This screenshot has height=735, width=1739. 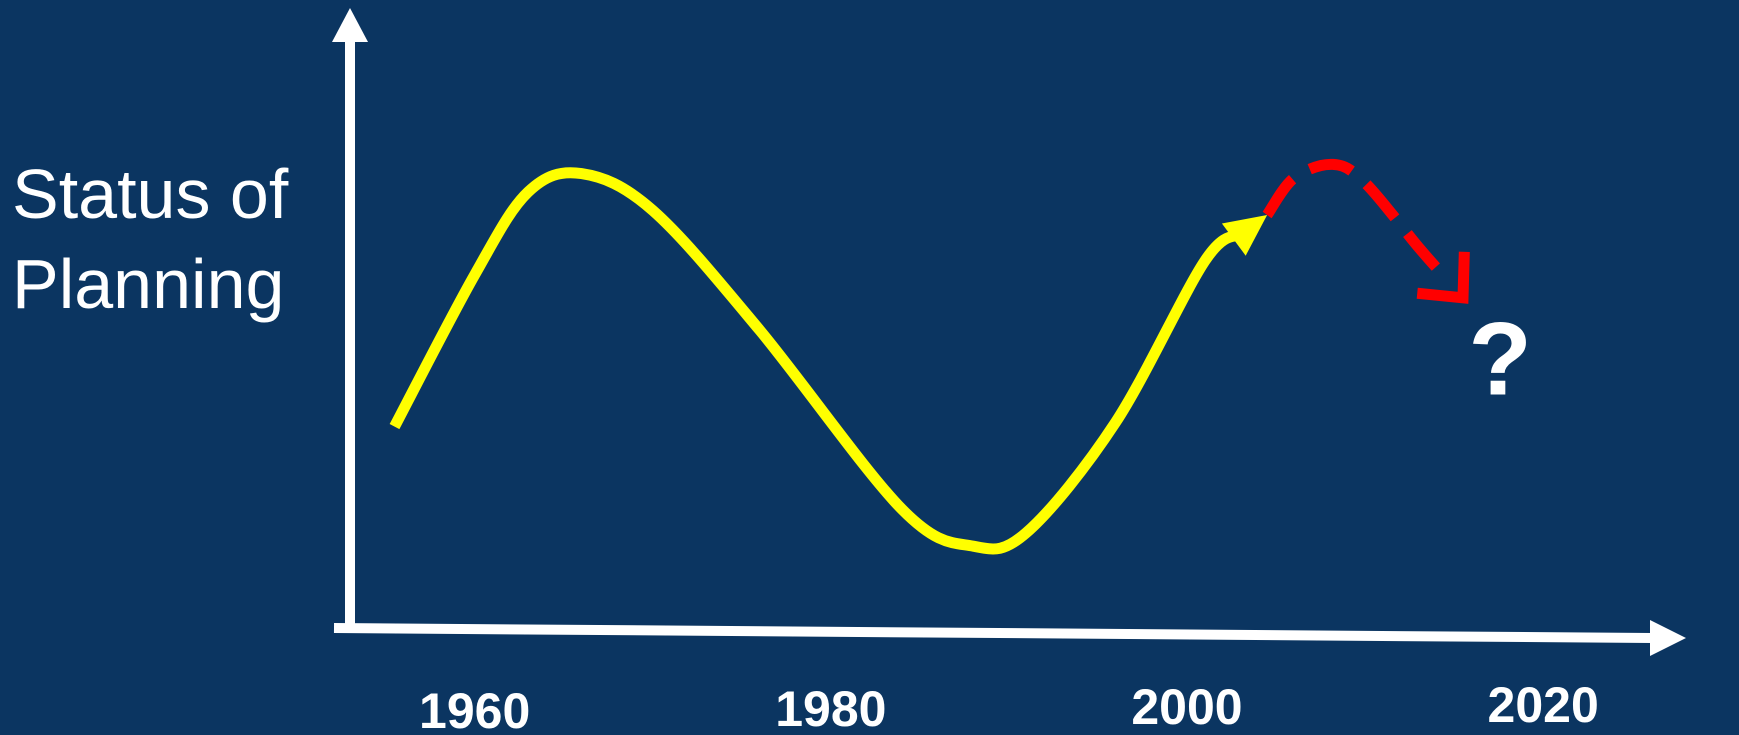 I want to click on x-tick-labels: 1960 1980 2000 2020, so click(x=1009, y=706).